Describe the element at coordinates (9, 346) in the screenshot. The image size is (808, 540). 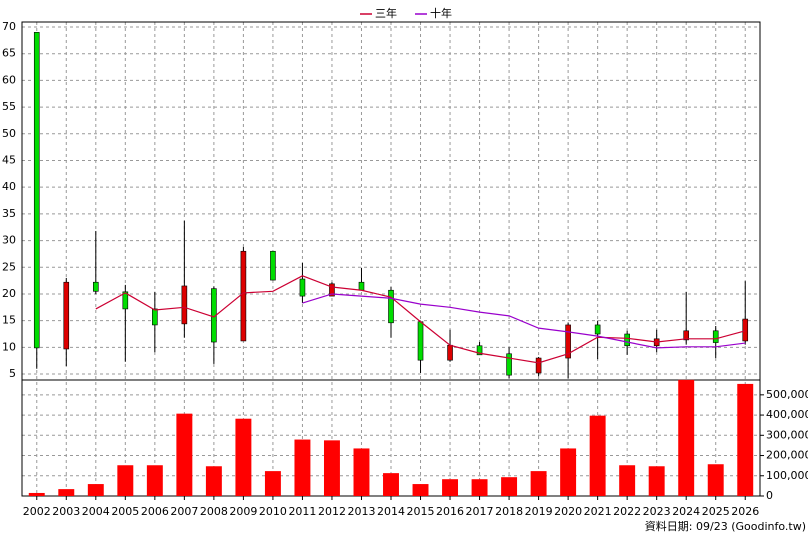
I see `y-tick-label: 10` at that location.